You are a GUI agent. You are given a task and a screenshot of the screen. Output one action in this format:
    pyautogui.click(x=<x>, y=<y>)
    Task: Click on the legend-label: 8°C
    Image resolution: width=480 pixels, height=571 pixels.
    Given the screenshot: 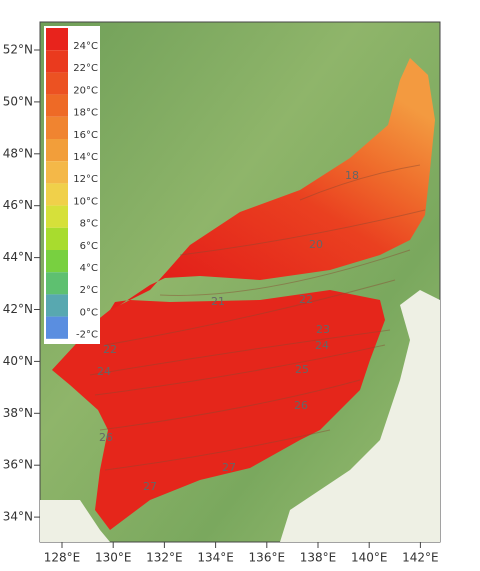 What is the action you would take?
    pyautogui.click(x=89, y=224)
    